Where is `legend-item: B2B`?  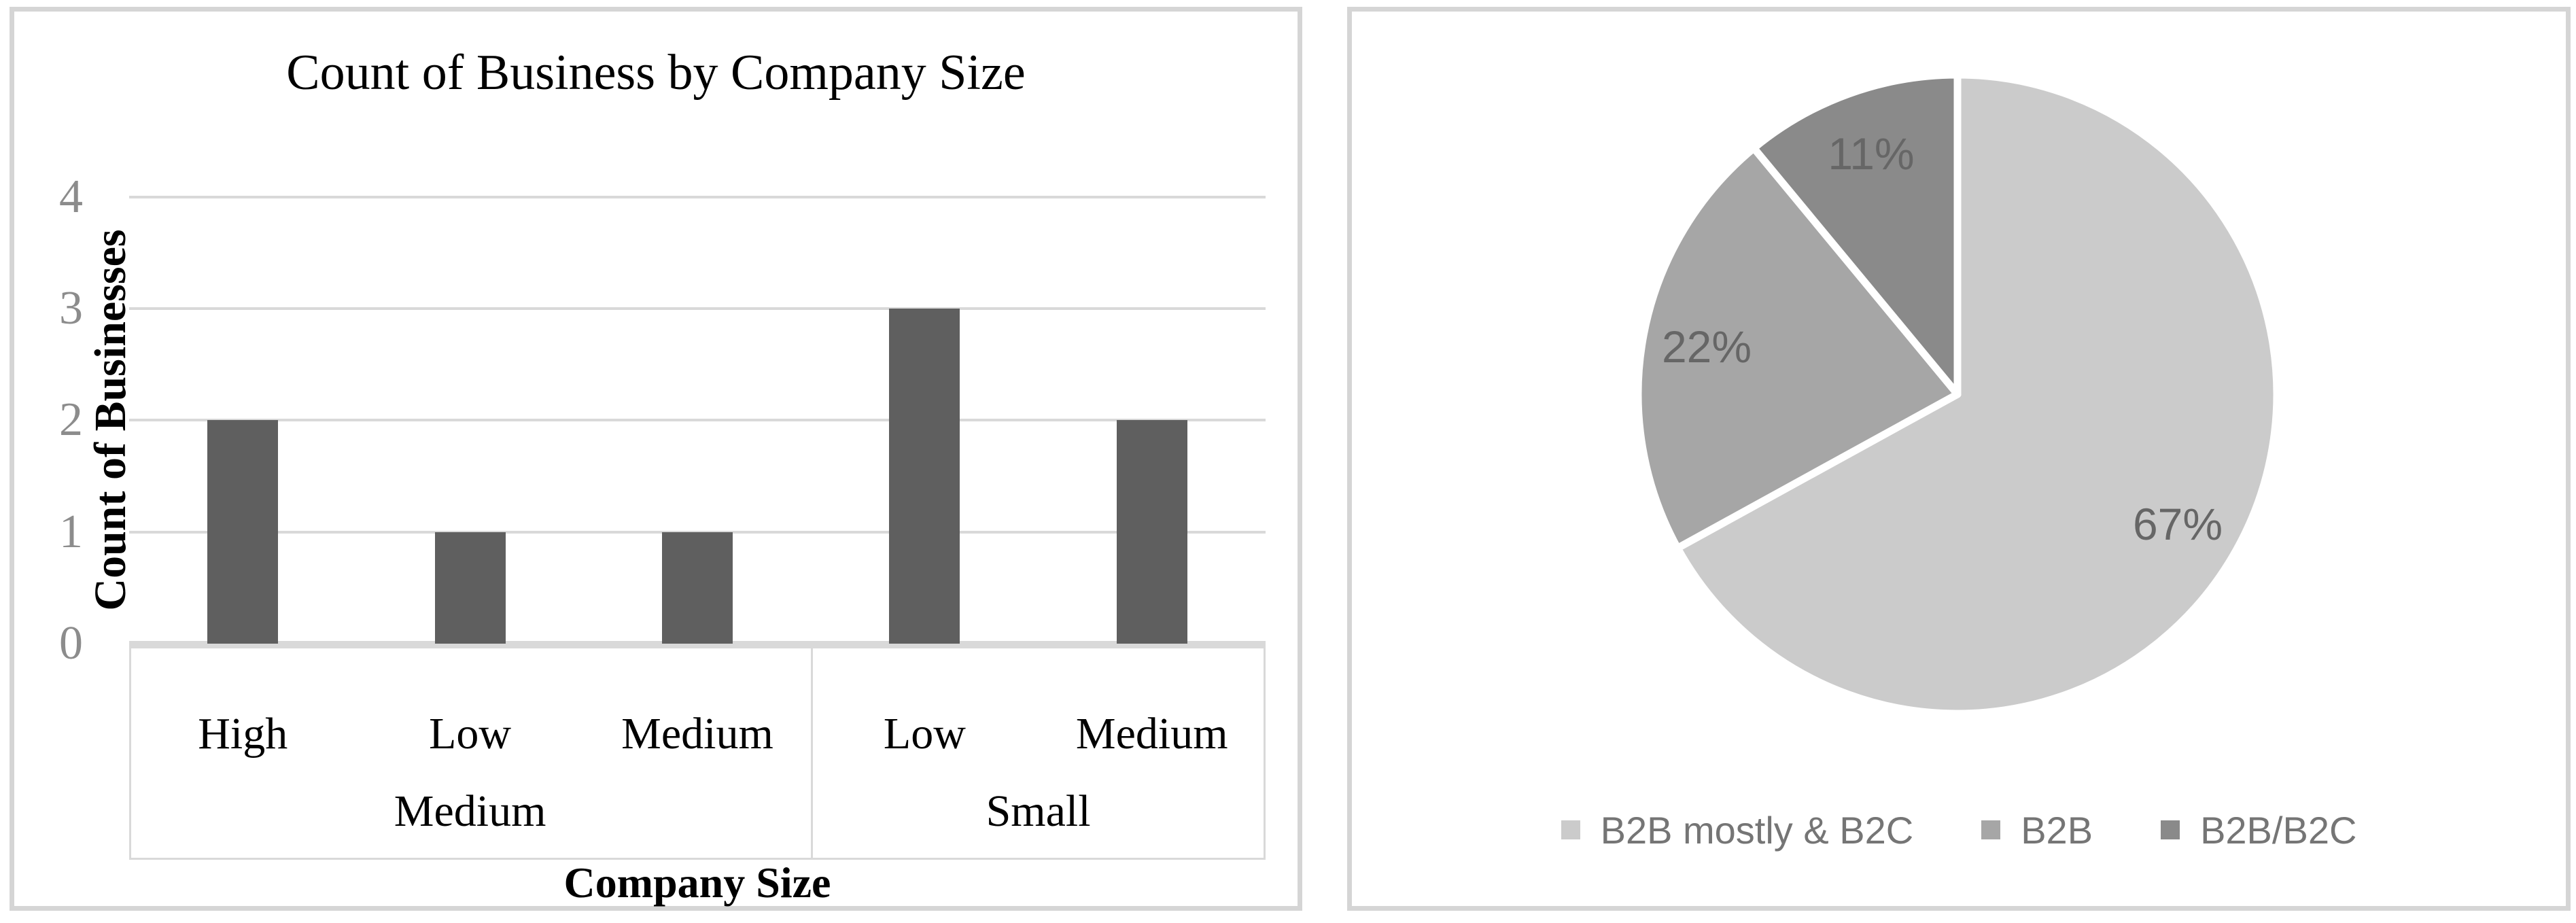 legend-item: B2B is located at coordinates (2037, 830).